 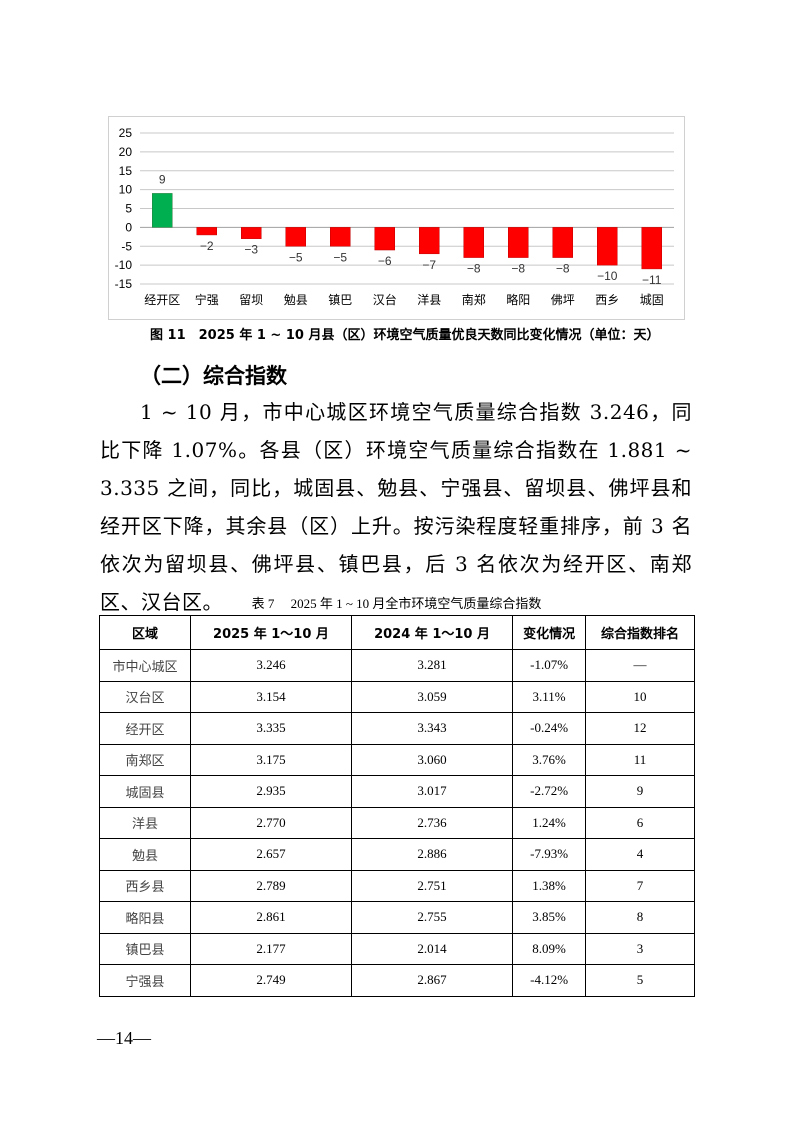 I want to click on data-label: −11, so click(x=652, y=280).